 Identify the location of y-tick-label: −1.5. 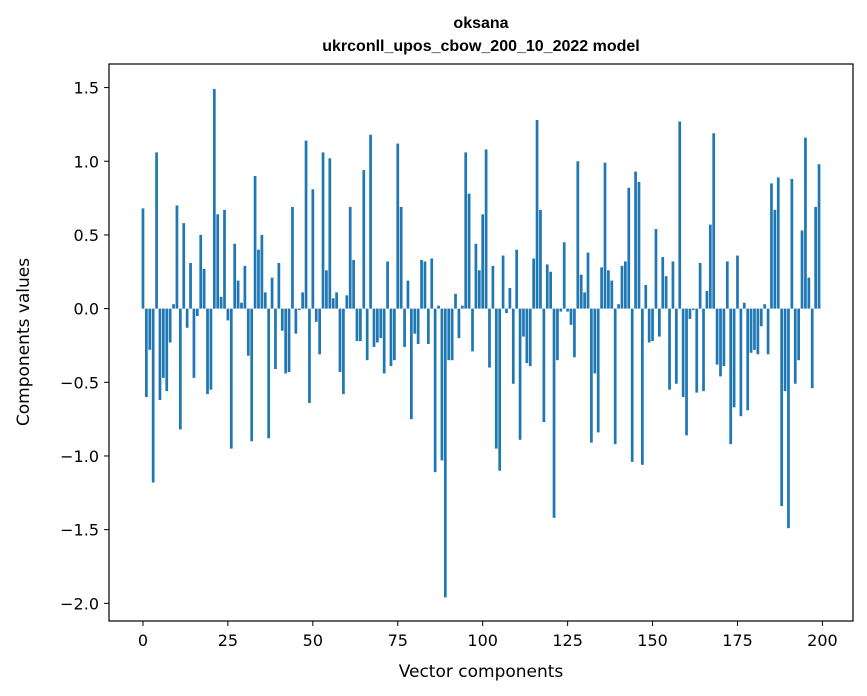
(79, 530).